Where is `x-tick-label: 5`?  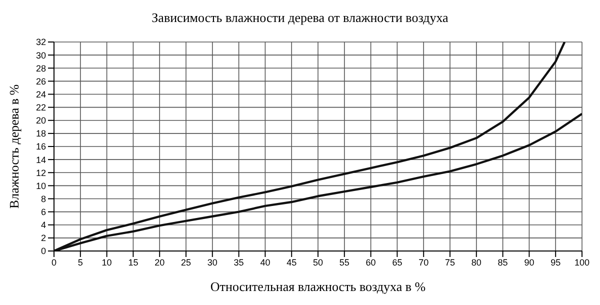 x-tick-label: 5 is located at coordinates (80, 262).